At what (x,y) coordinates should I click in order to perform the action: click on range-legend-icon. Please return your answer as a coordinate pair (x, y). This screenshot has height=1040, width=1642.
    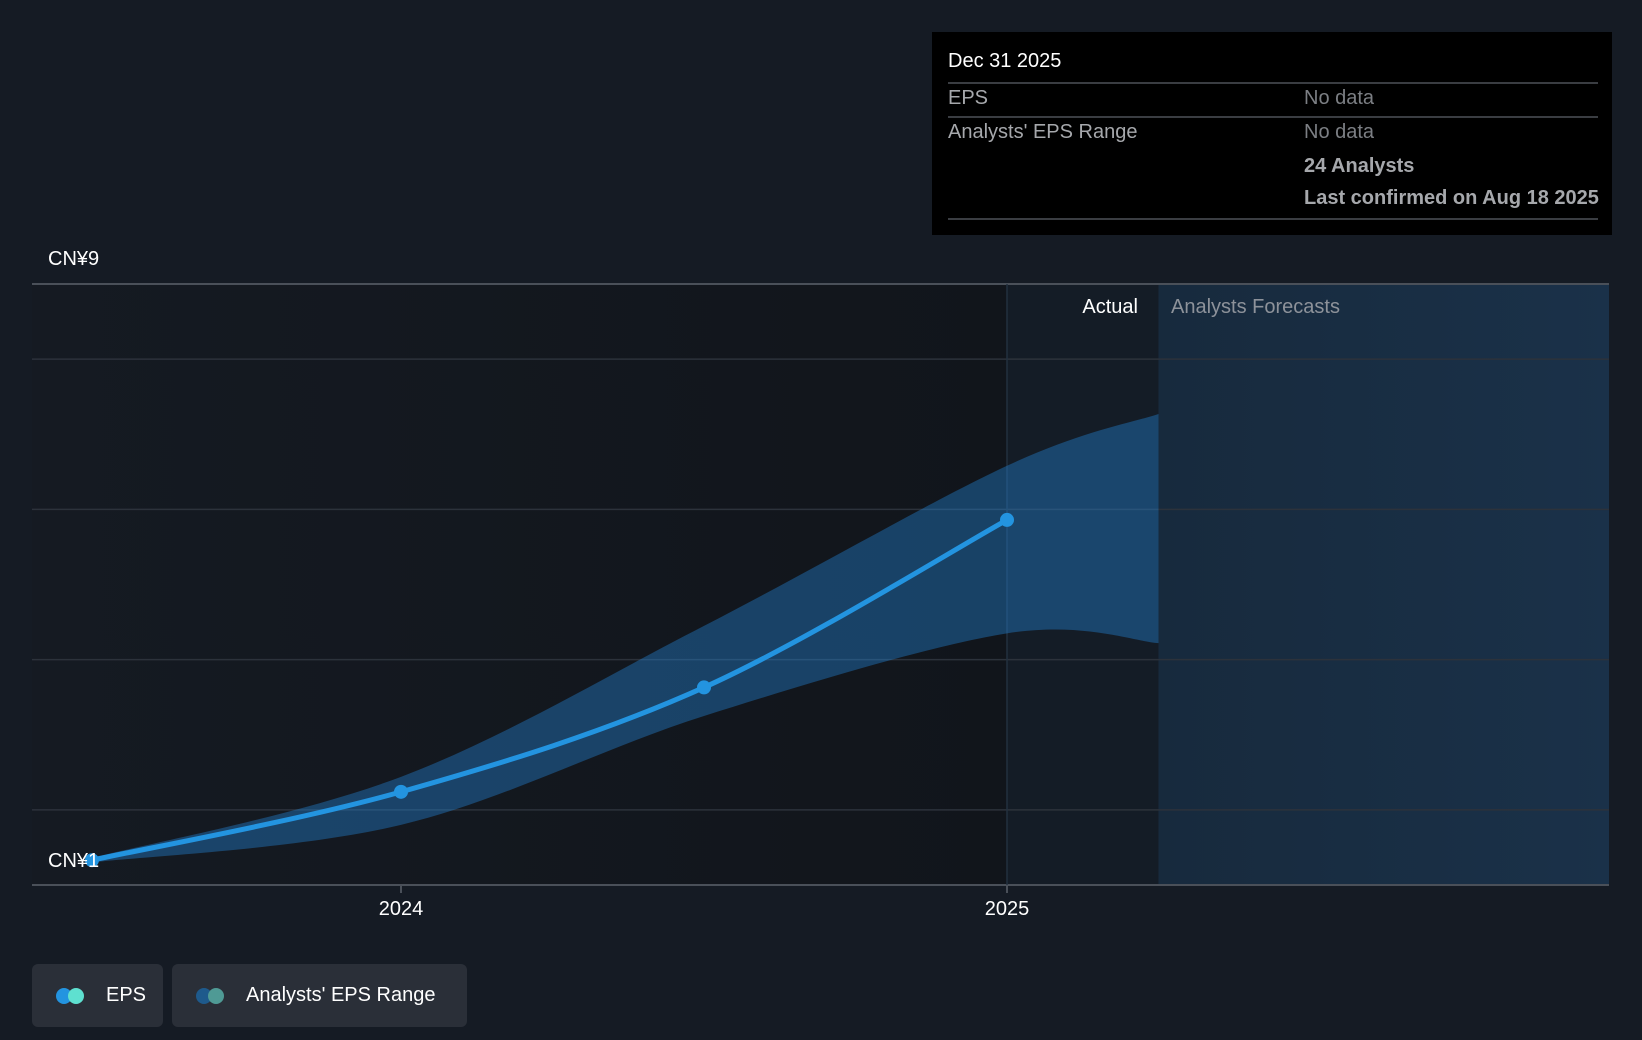
    Looking at the image, I should click on (211, 995).